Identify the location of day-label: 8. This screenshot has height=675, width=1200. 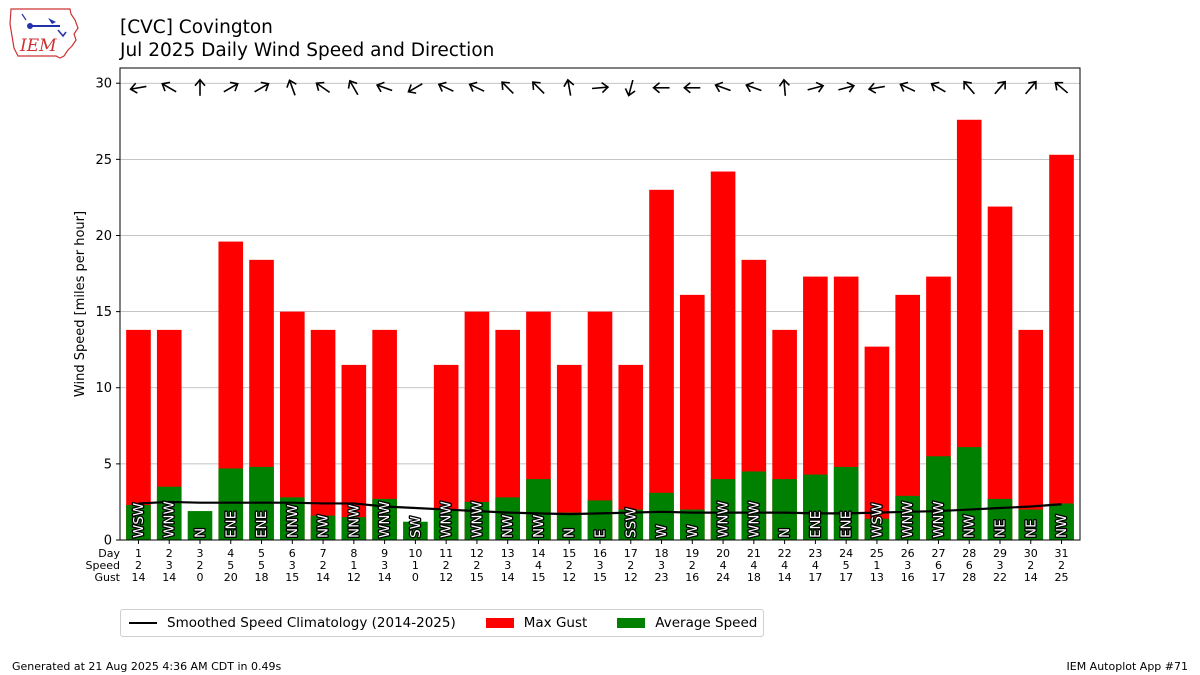
(353, 553).